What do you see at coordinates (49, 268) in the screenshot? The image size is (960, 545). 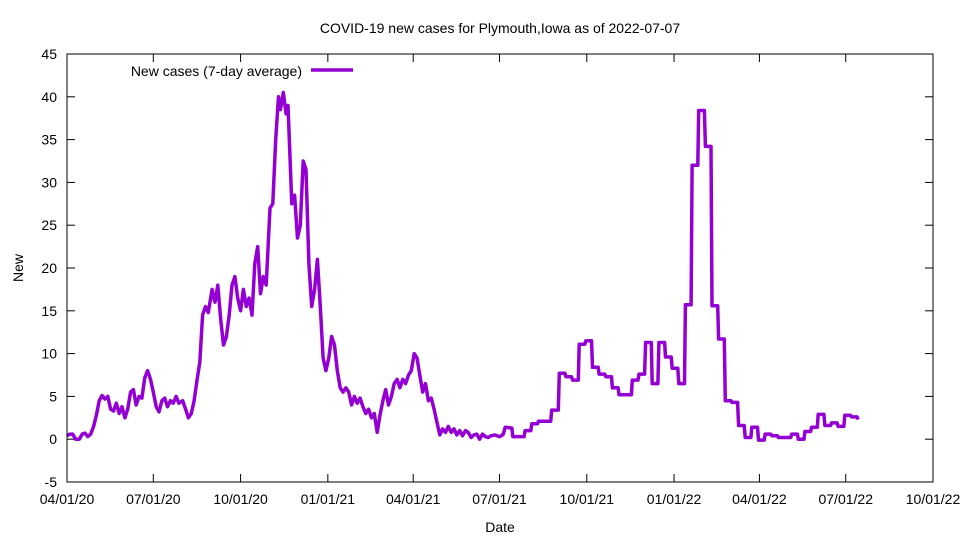 I see `y-tick-label: 20` at bounding box center [49, 268].